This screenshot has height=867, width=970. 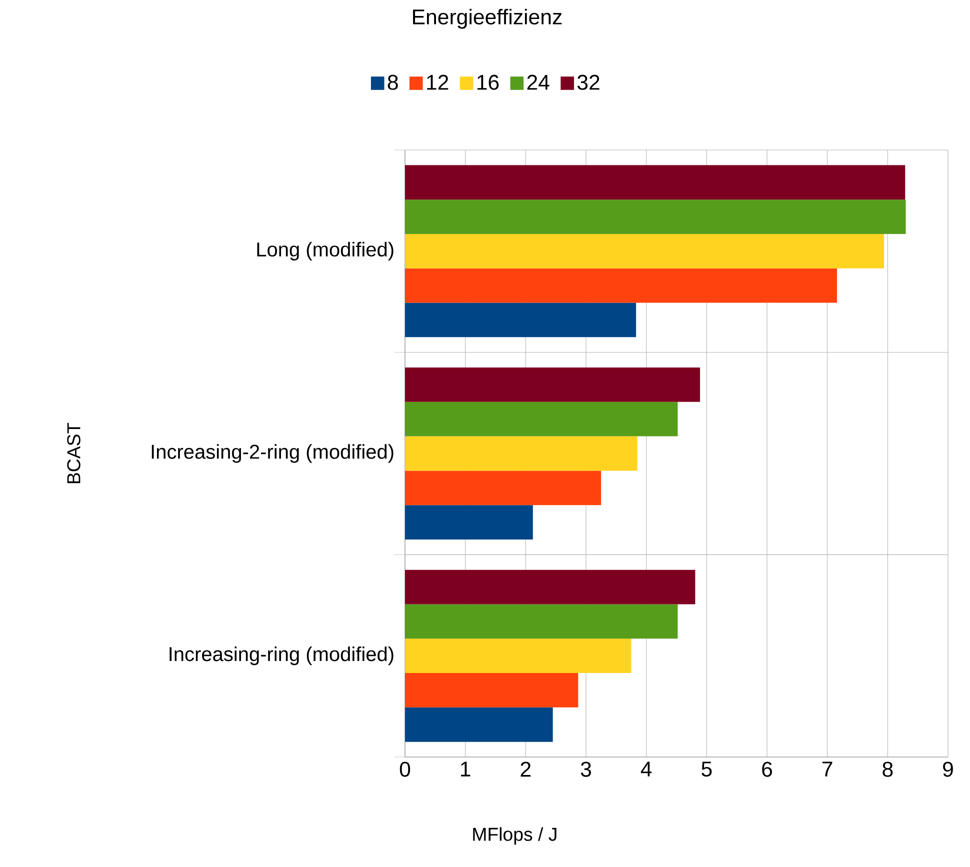 I want to click on x-tick-label: 1, so click(x=465, y=769).